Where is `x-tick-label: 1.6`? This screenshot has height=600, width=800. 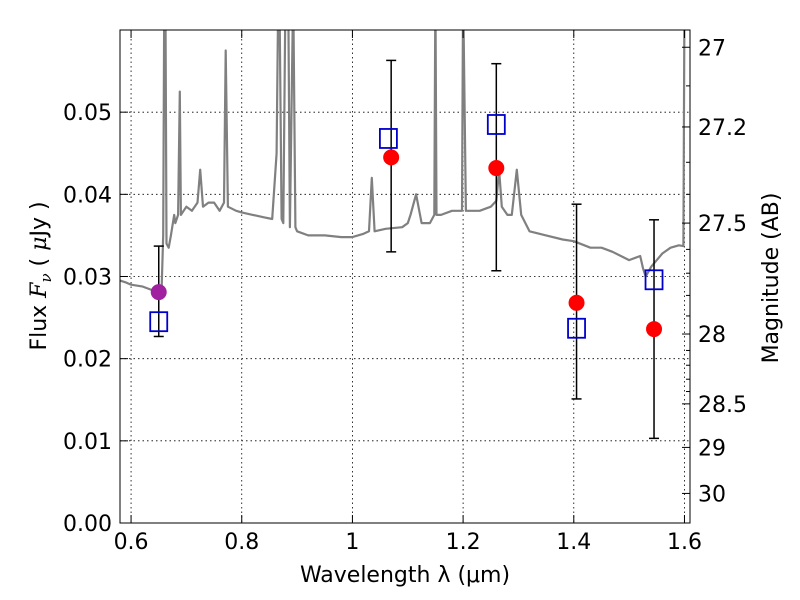 x-tick-label: 1.6 is located at coordinates (684, 542).